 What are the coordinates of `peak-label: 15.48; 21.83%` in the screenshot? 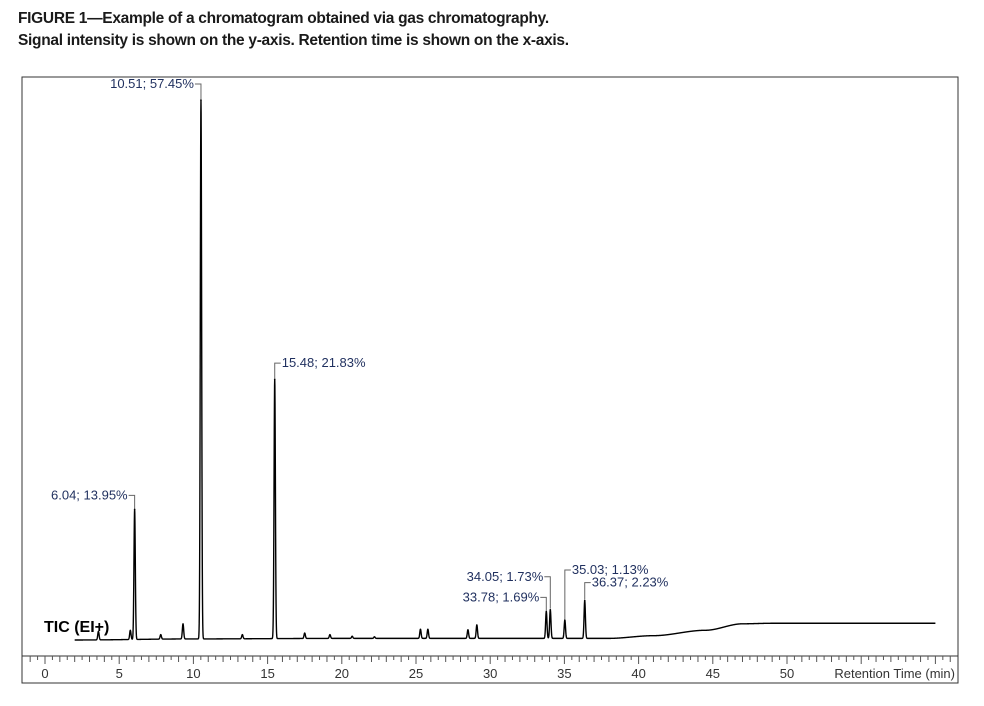 It's located at (324, 362).